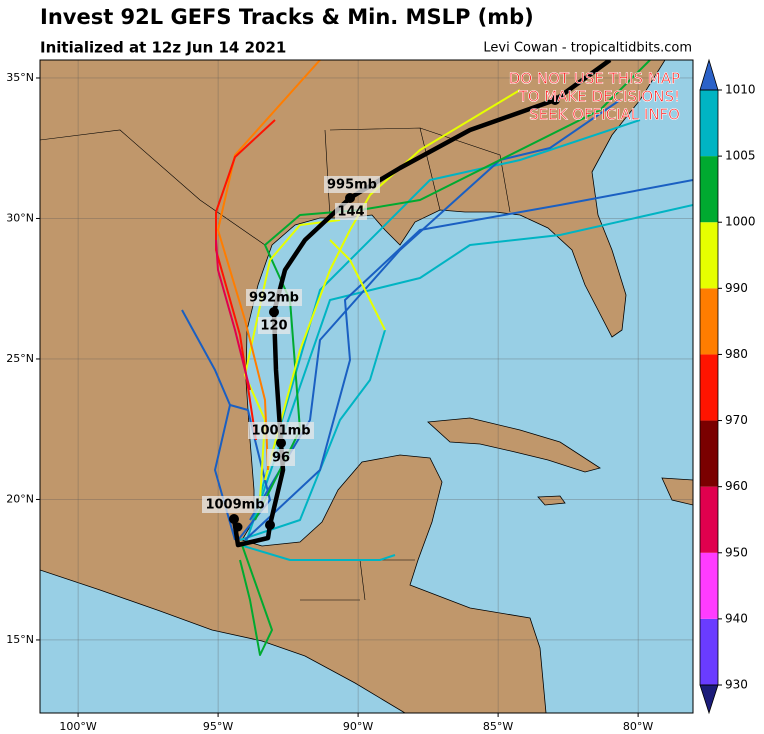 This screenshot has width=764, height=734. I want to click on pressure-label: 1001mb, so click(280, 431).